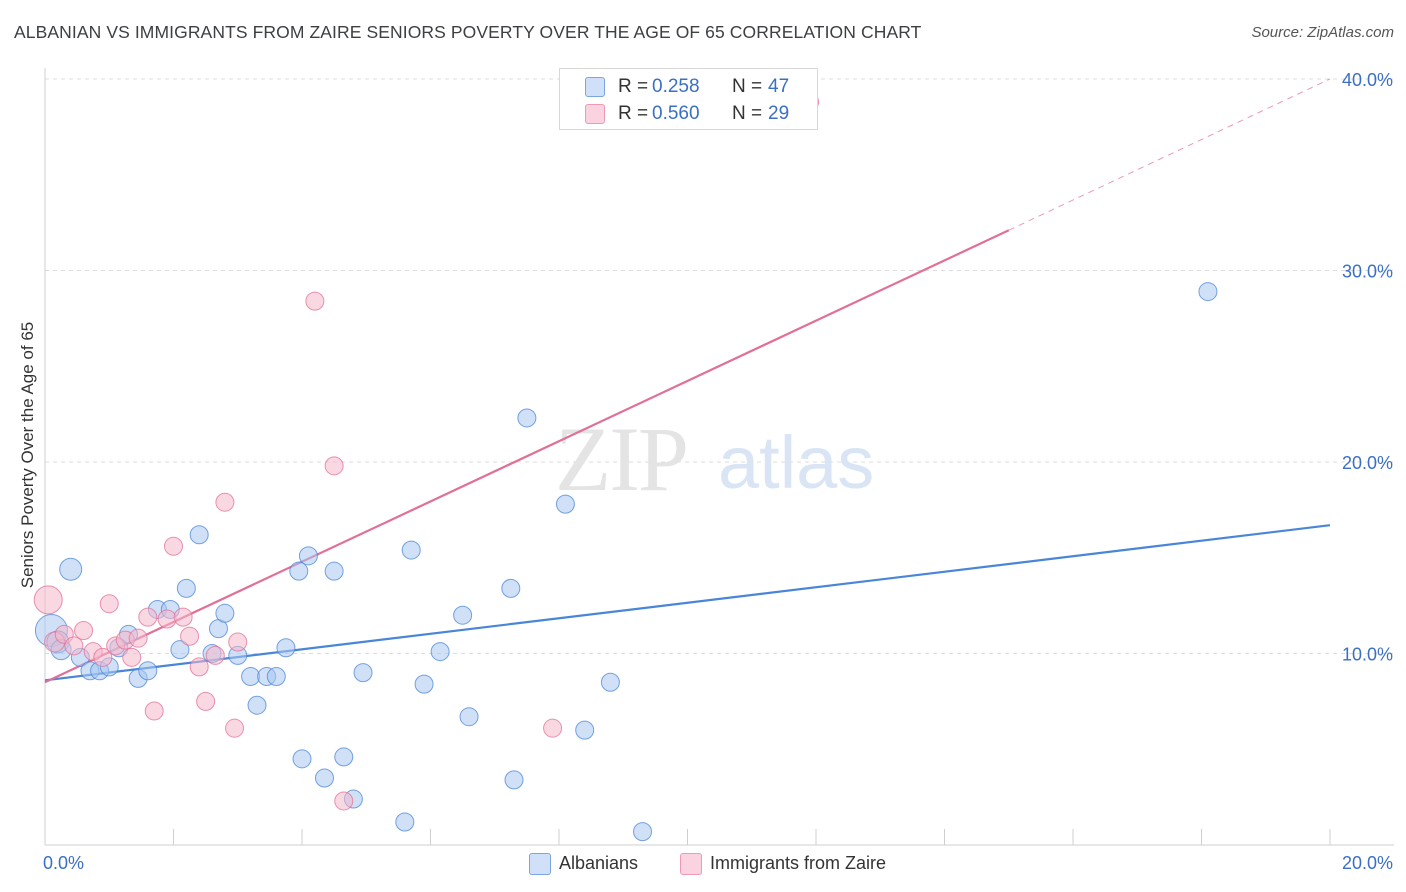 The image size is (1406, 892). What do you see at coordinates (595, 114) in the screenshot?
I see `zaire-swatch` at bounding box center [595, 114].